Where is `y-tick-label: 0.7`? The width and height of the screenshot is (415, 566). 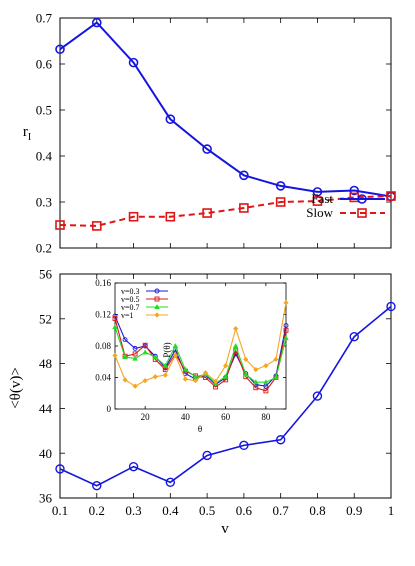
y-tick-label: 0.7 is located at coordinates (44, 18).